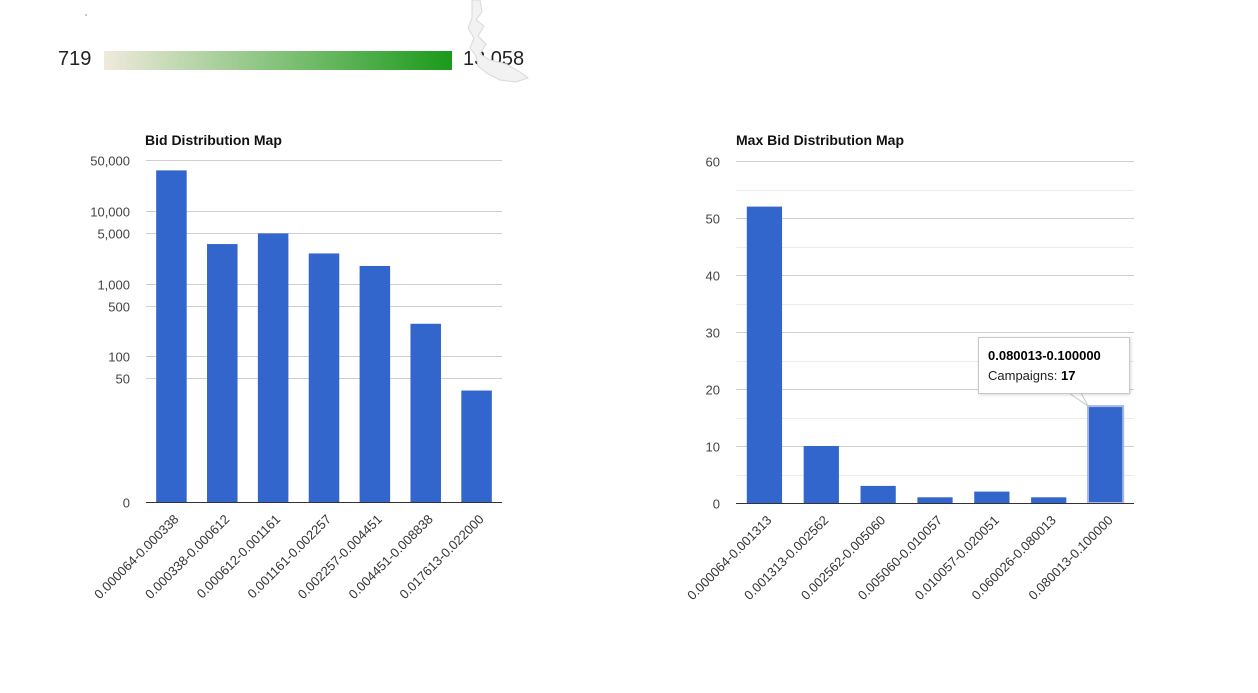 This screenshot has width=1258, height=693. What do you see at coordinates (126, 503) in the screenshot?
I see `bid-chart-y-tick-label: 0` at bounding box center [126, 503].